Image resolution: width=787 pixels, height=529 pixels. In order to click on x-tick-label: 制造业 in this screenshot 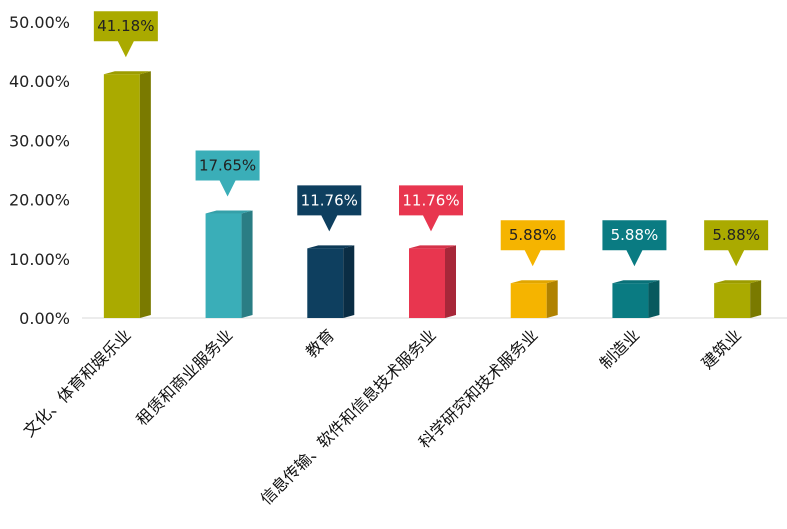, I will do `click(619, 348)`.